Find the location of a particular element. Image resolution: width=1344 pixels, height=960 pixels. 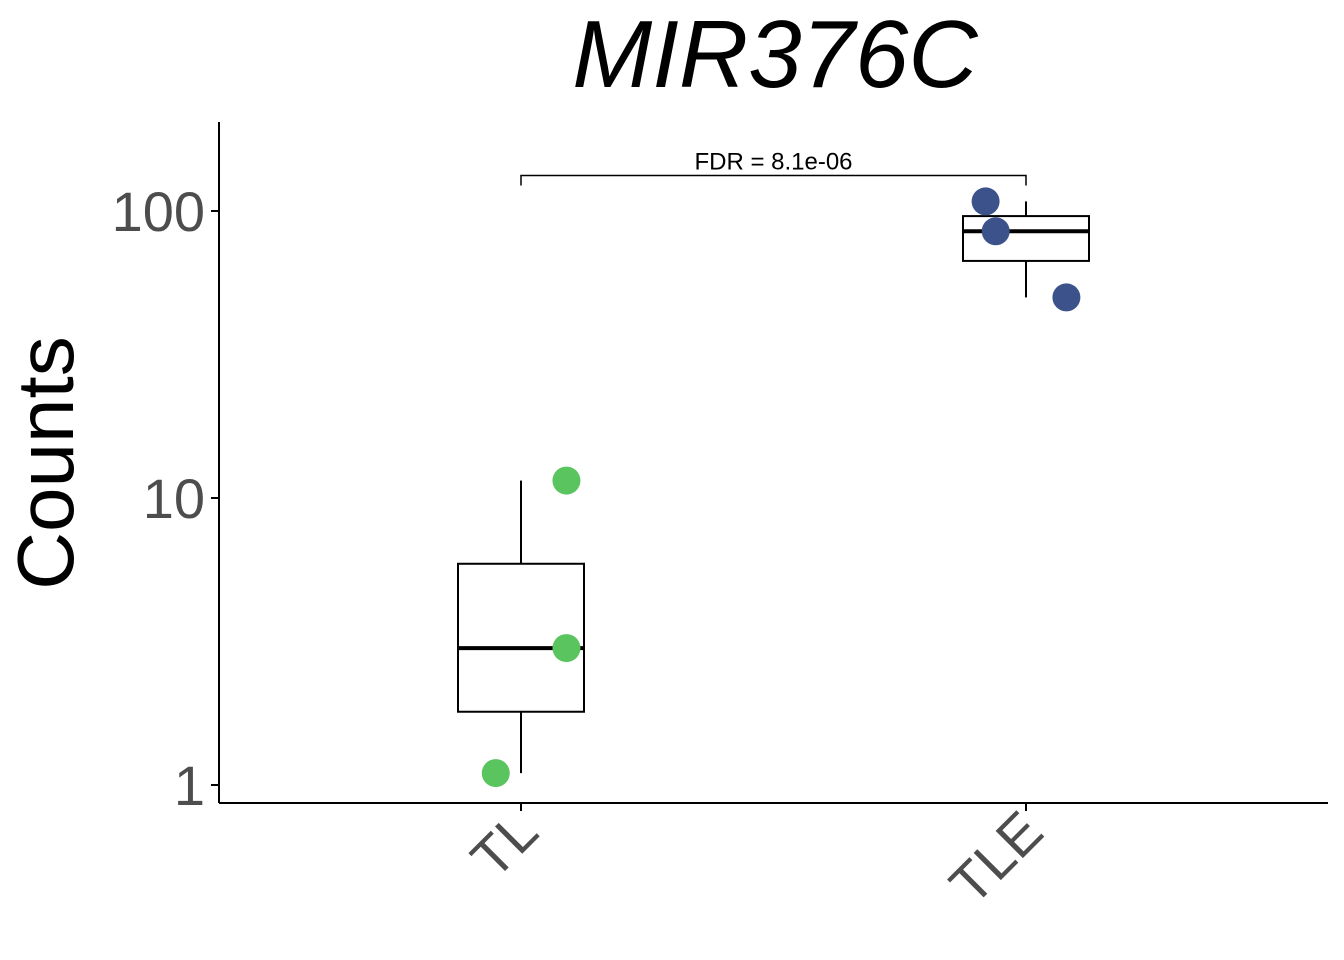

x-tick-label: TLE is located at coordinates (995, 857).